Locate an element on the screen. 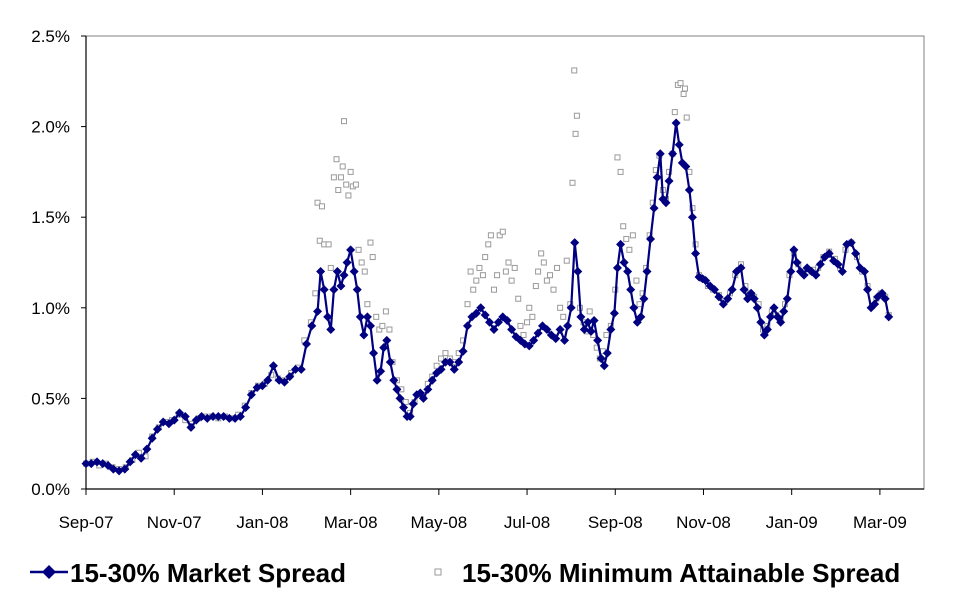  legend-swatch-minimum-spread-marker is located at coordinates (438, 572).